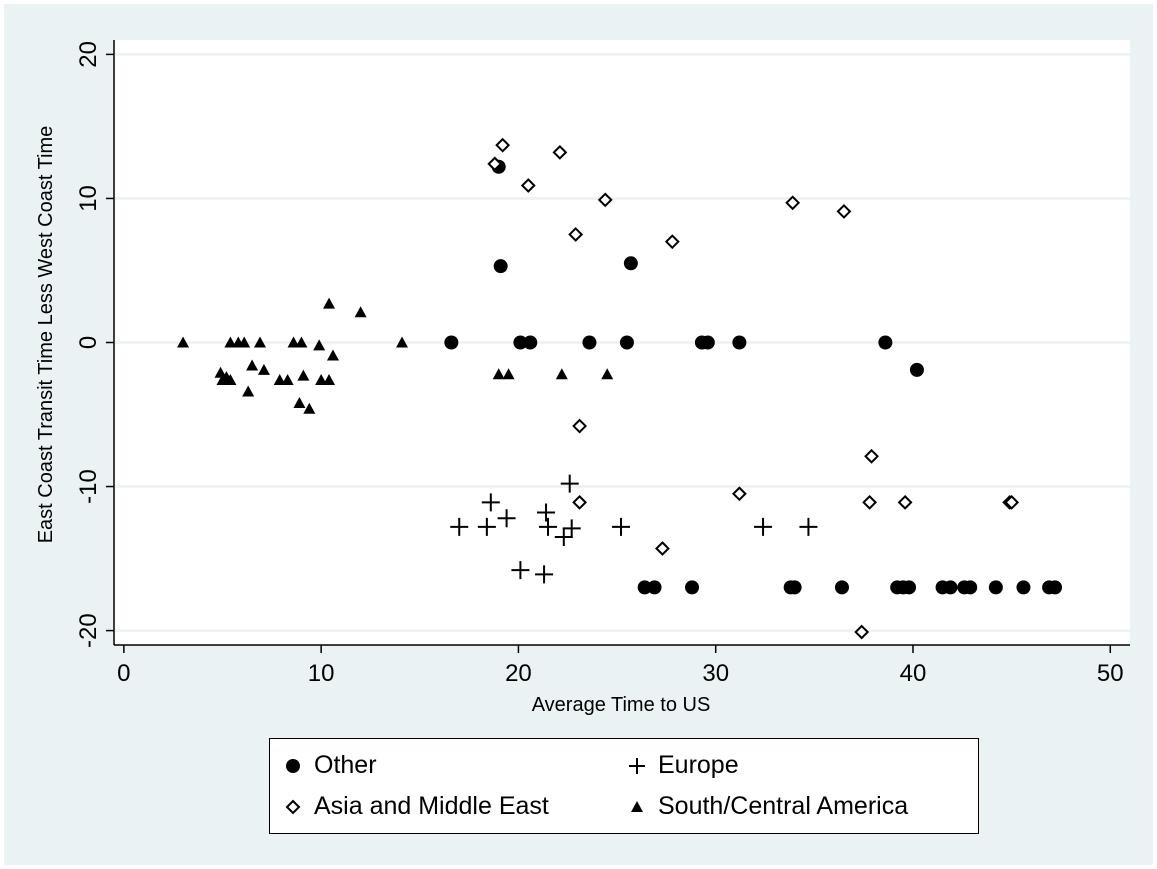 This screenshot has width=1157, height=869. Describe the element at coordinates (88, 486) in the screenshot. I see `y-tick-label: -10` at that location.